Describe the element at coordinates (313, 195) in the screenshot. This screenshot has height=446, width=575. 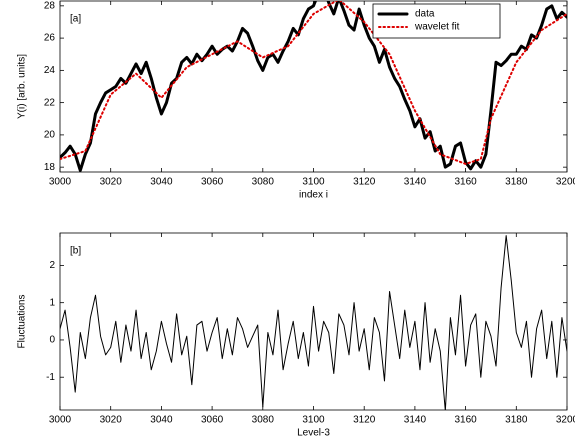
I see `x-axis-label: index i` at that location.